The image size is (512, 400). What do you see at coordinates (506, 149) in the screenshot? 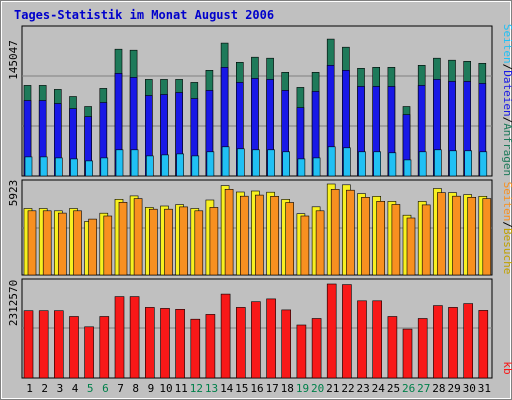
I see `legend-entry-anfragen: Anfragen` at bounding box center [506, 149].